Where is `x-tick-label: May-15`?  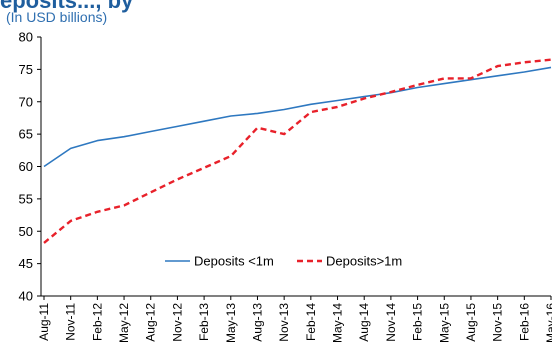 x-tick-label: May-15 is located at coordinates (444, 323).